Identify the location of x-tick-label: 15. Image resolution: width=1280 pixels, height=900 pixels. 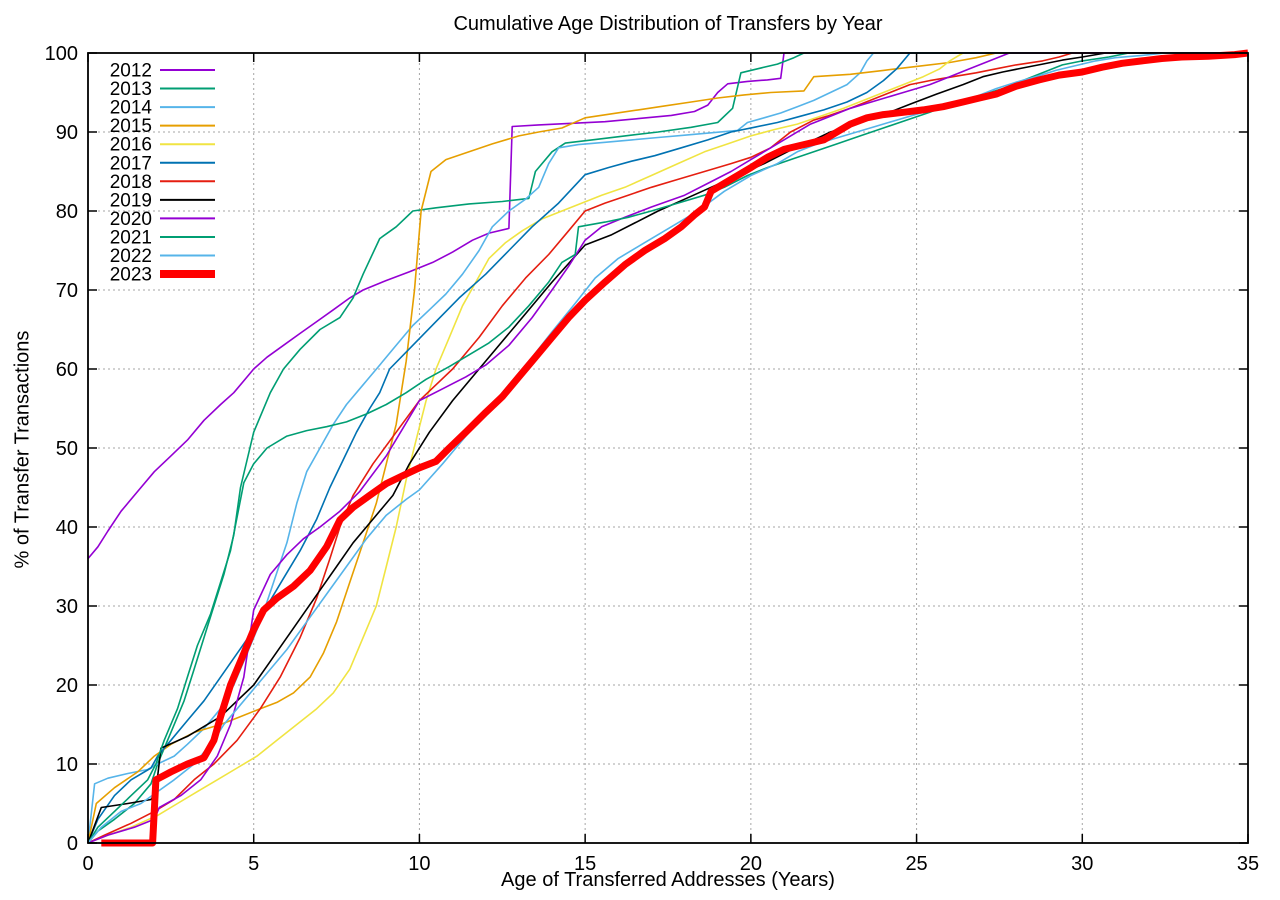
(585, 864).